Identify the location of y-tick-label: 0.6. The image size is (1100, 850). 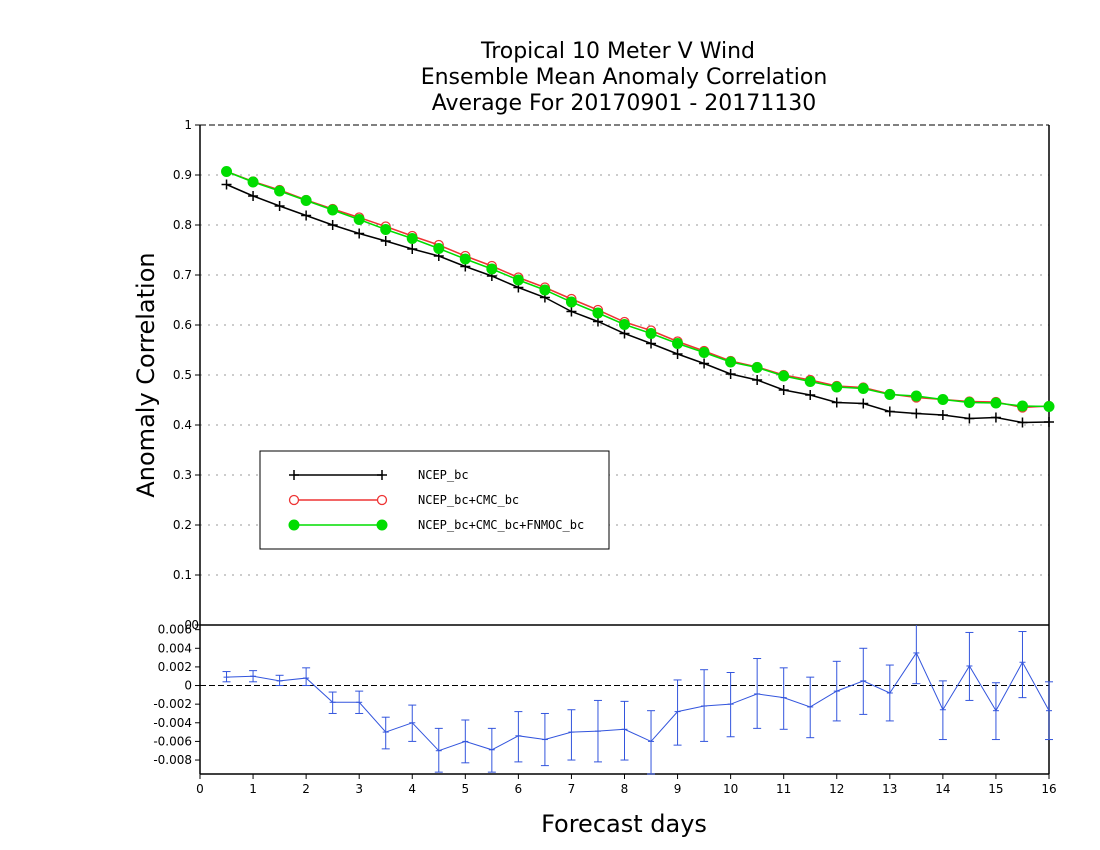
(182, 325).